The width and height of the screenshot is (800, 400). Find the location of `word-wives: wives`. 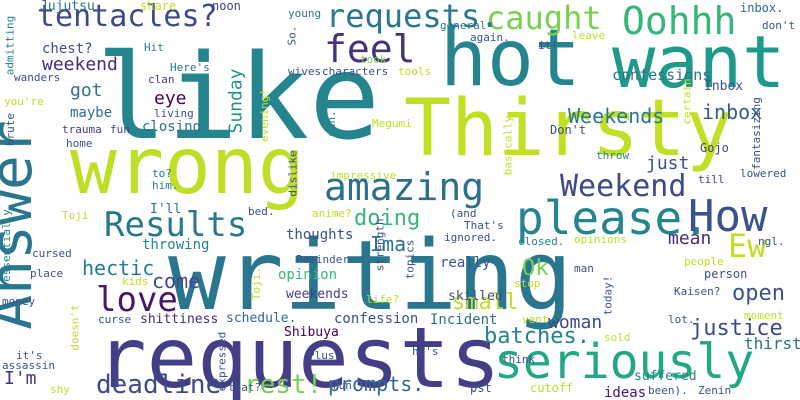

word-wives: wives is located at coordinates (305, 71).